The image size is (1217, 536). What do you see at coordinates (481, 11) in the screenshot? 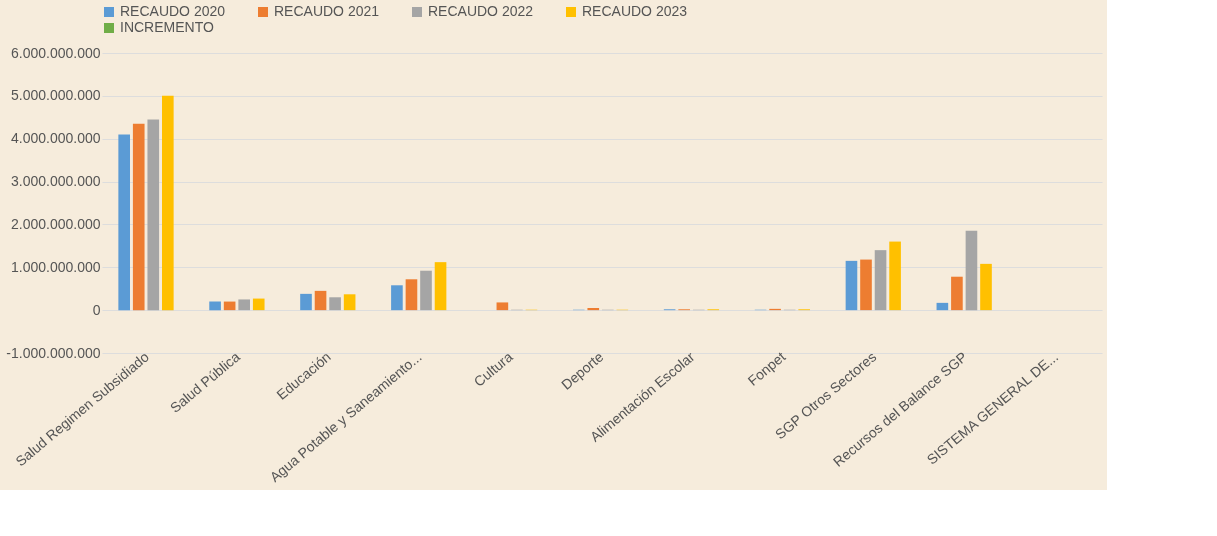
I see `legend-label: RECAUDO 2022` at bounding box center [481, 11].